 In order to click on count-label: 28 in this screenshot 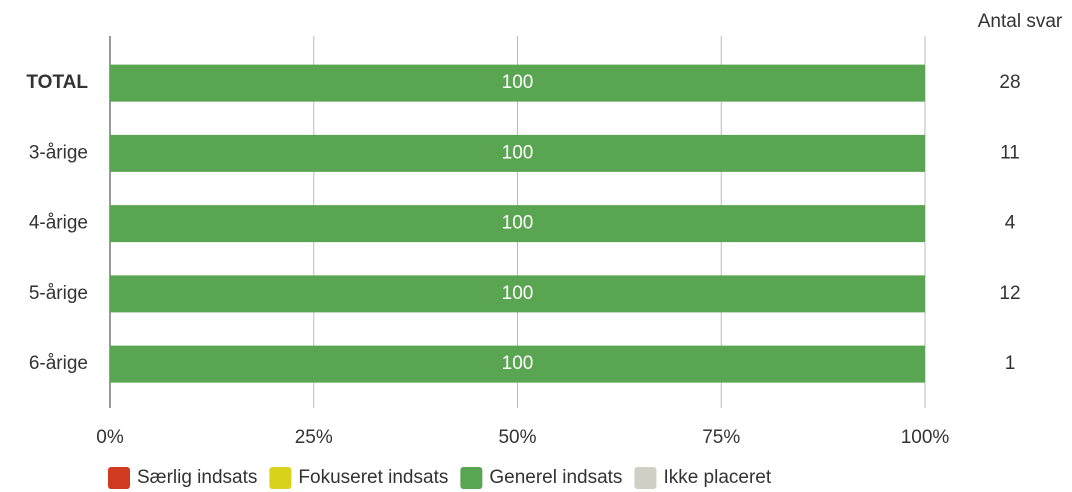, I will do `click(1009, 82)`.